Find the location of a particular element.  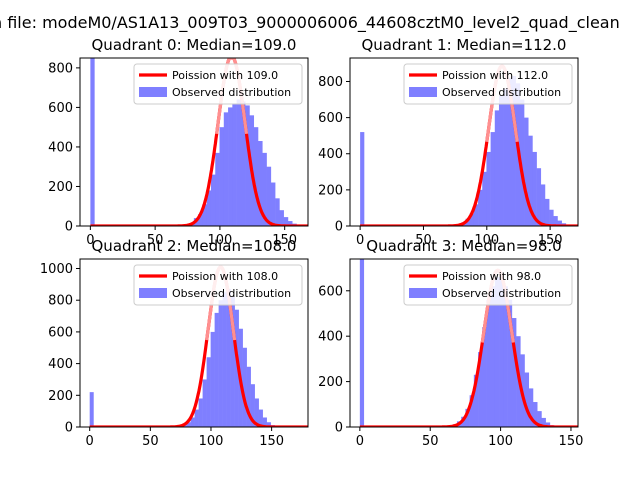

legend: Poission with 108.0 Observed distribution is located at coordinates (218, 285).